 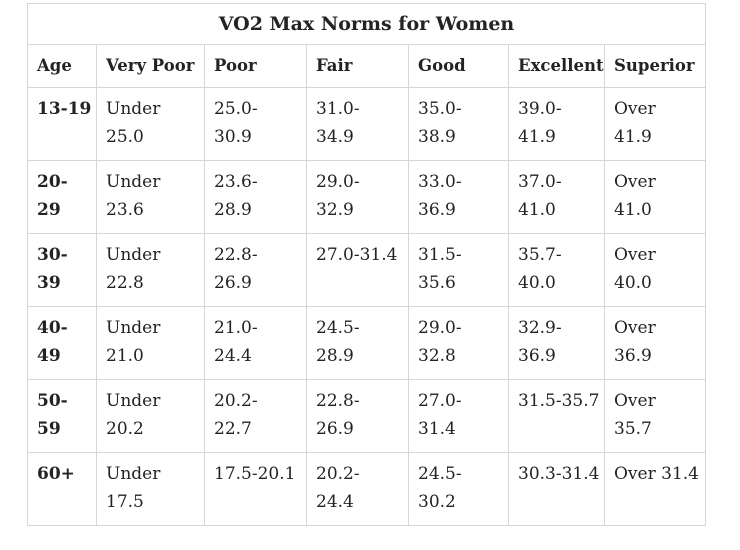 What do you see at coordinates (655, 416) in the screenshot?
I see `superior-cell: Over 35.7` at bounding box center [655, 416].